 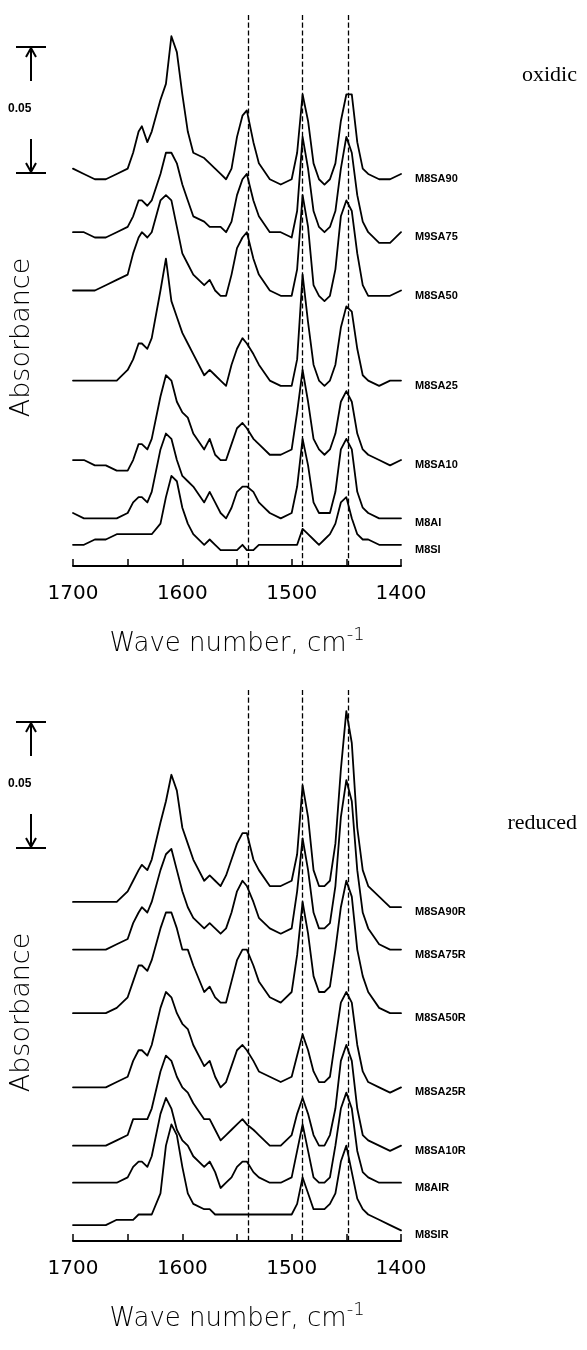 What do you see at coordinates (428, 522) in the screenshot?
I see `series-label: M8AI` at bounding box center [428, 522].